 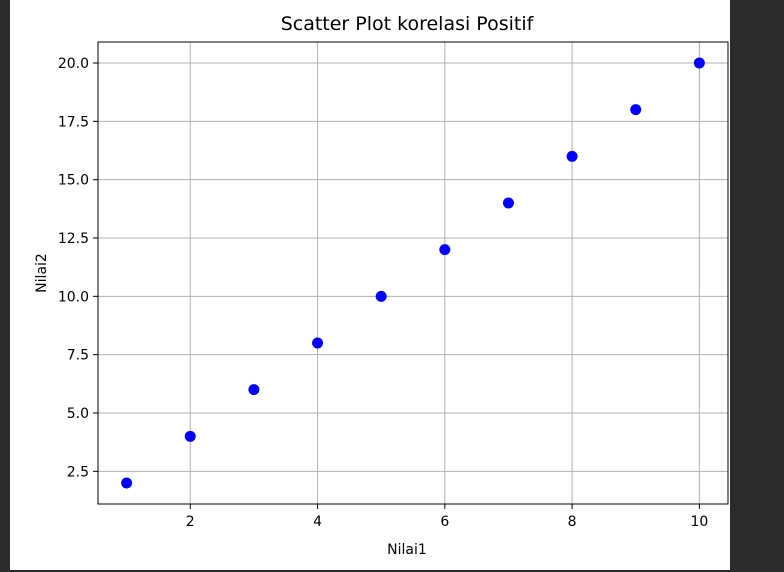 I want to click on y-tick-label: 5.0, so click(x=78, y=414).